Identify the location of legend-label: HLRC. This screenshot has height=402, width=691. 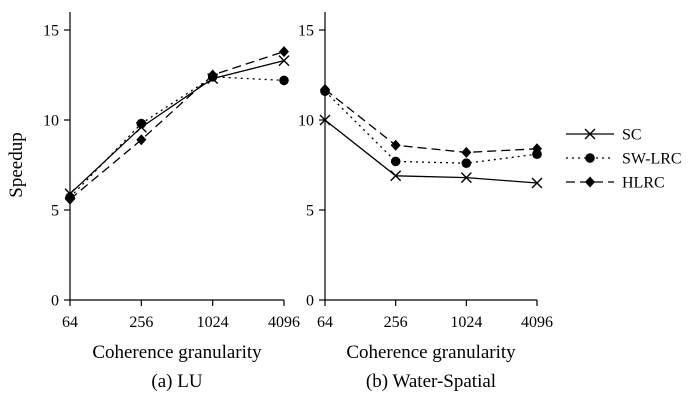
(643, 183).